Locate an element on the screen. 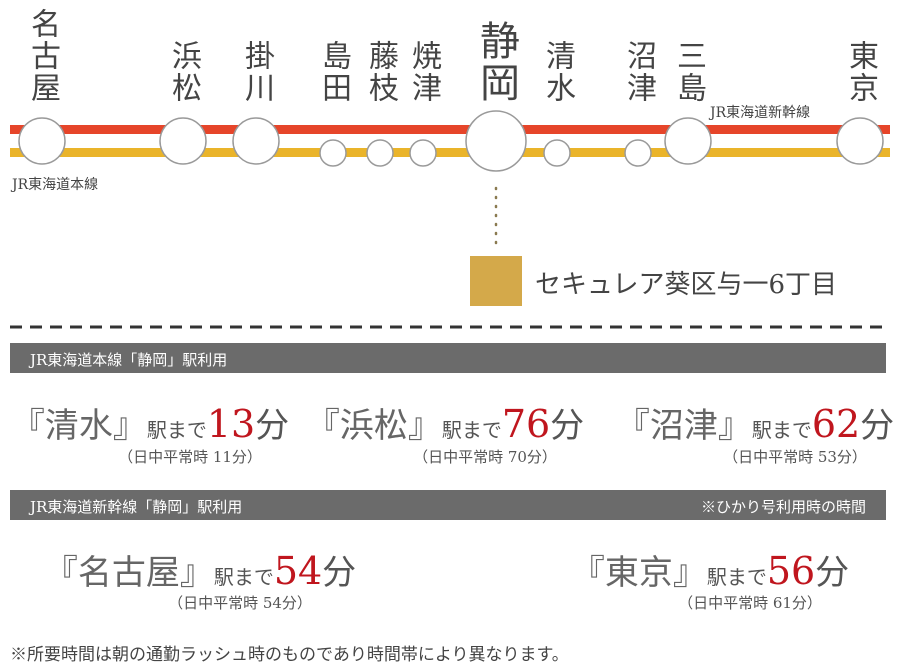 The image size is (900, 672). station-name: 浜松 is located at coordinates (183, 72).